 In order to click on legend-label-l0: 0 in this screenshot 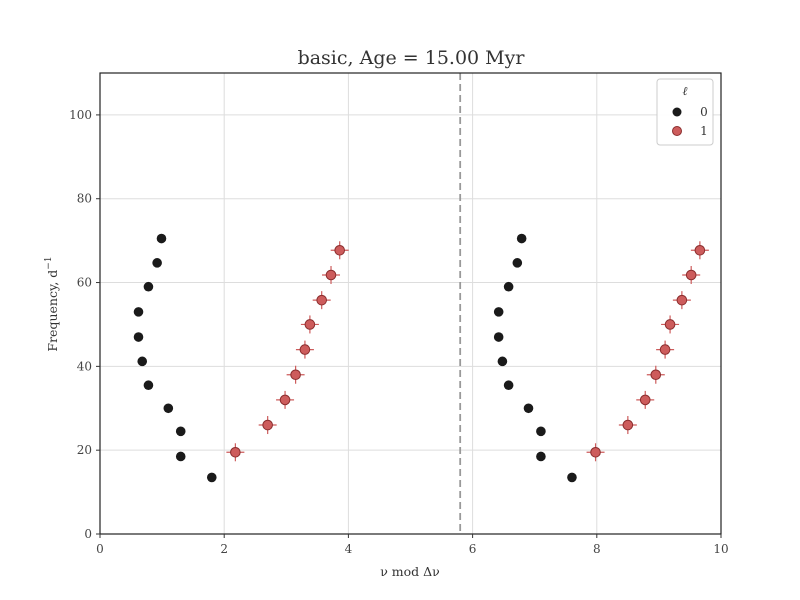, I will do `click(704, 112)`.